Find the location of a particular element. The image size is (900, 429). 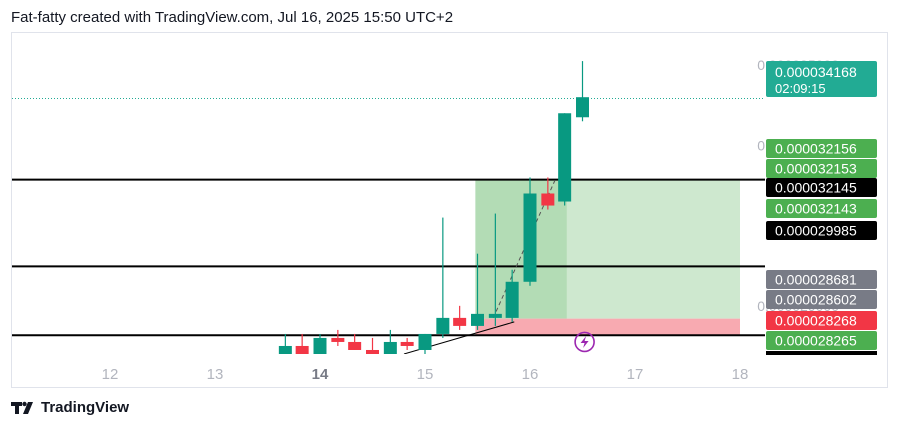

price-label-cutoff is located at coordinates (821, 353).